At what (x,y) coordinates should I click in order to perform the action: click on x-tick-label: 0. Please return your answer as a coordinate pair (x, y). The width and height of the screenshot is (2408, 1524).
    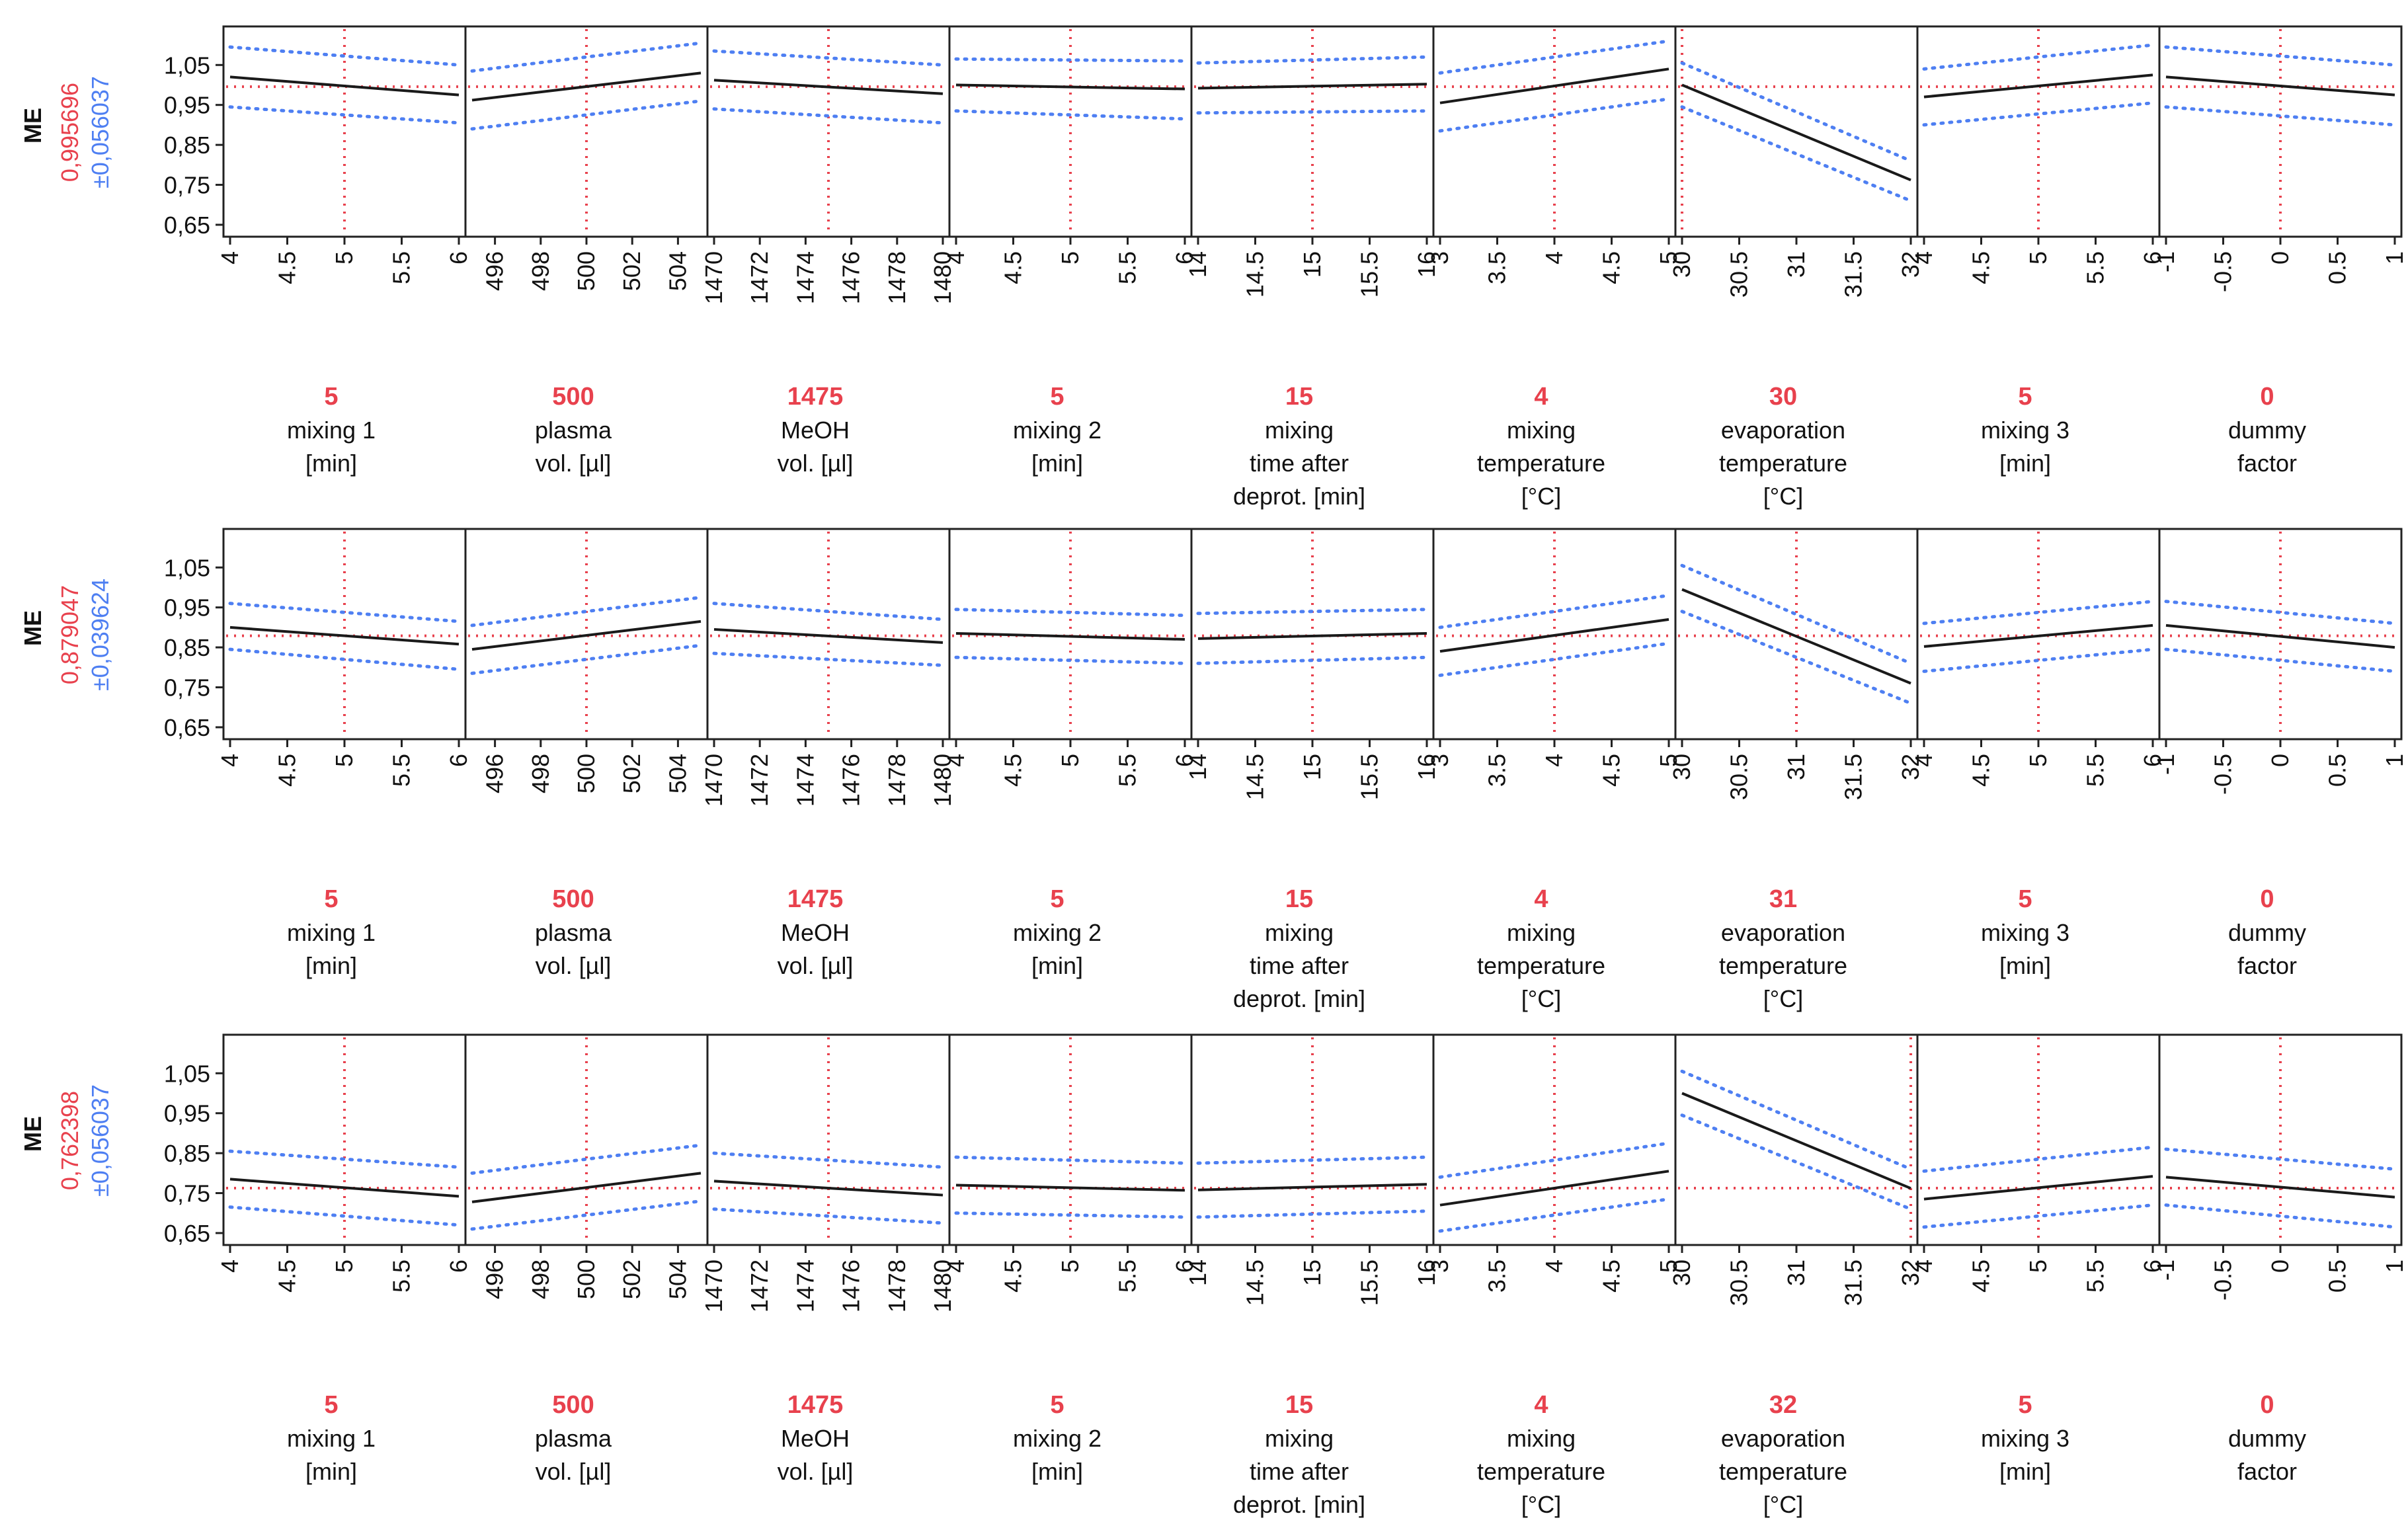
    Looking at the image, I should click on (2280, 760).